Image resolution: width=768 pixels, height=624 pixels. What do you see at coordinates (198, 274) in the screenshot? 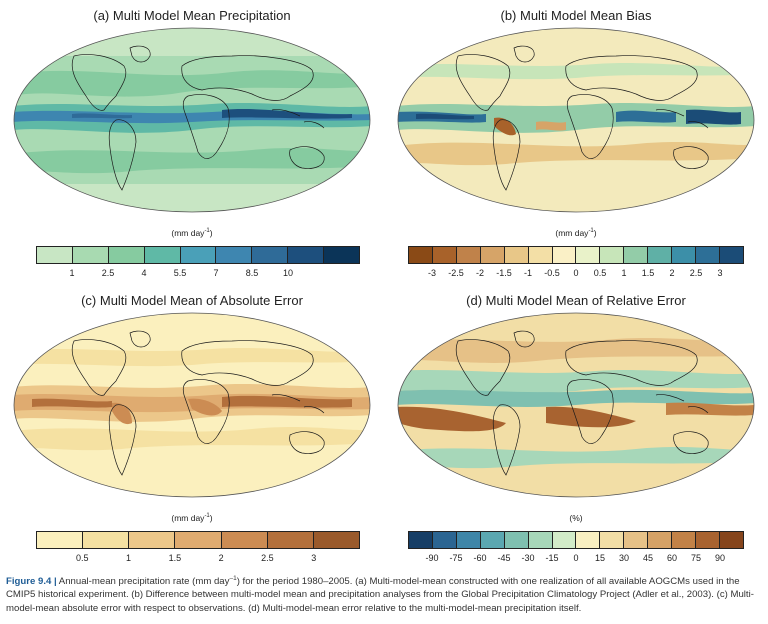
I see `colorbar-ticks: 1 2.5 4 5.5 7 8.5 10` at bounding box center [198, 274].